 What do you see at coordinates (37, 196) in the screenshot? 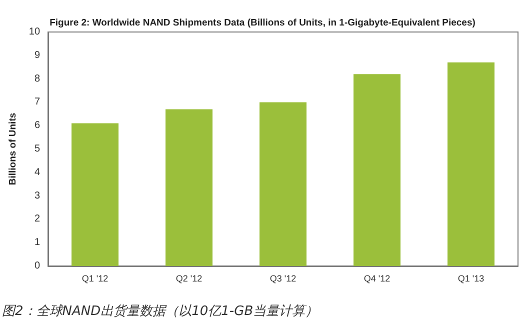
I see `y-tick-label: 3` at bounding box center [37, 196].